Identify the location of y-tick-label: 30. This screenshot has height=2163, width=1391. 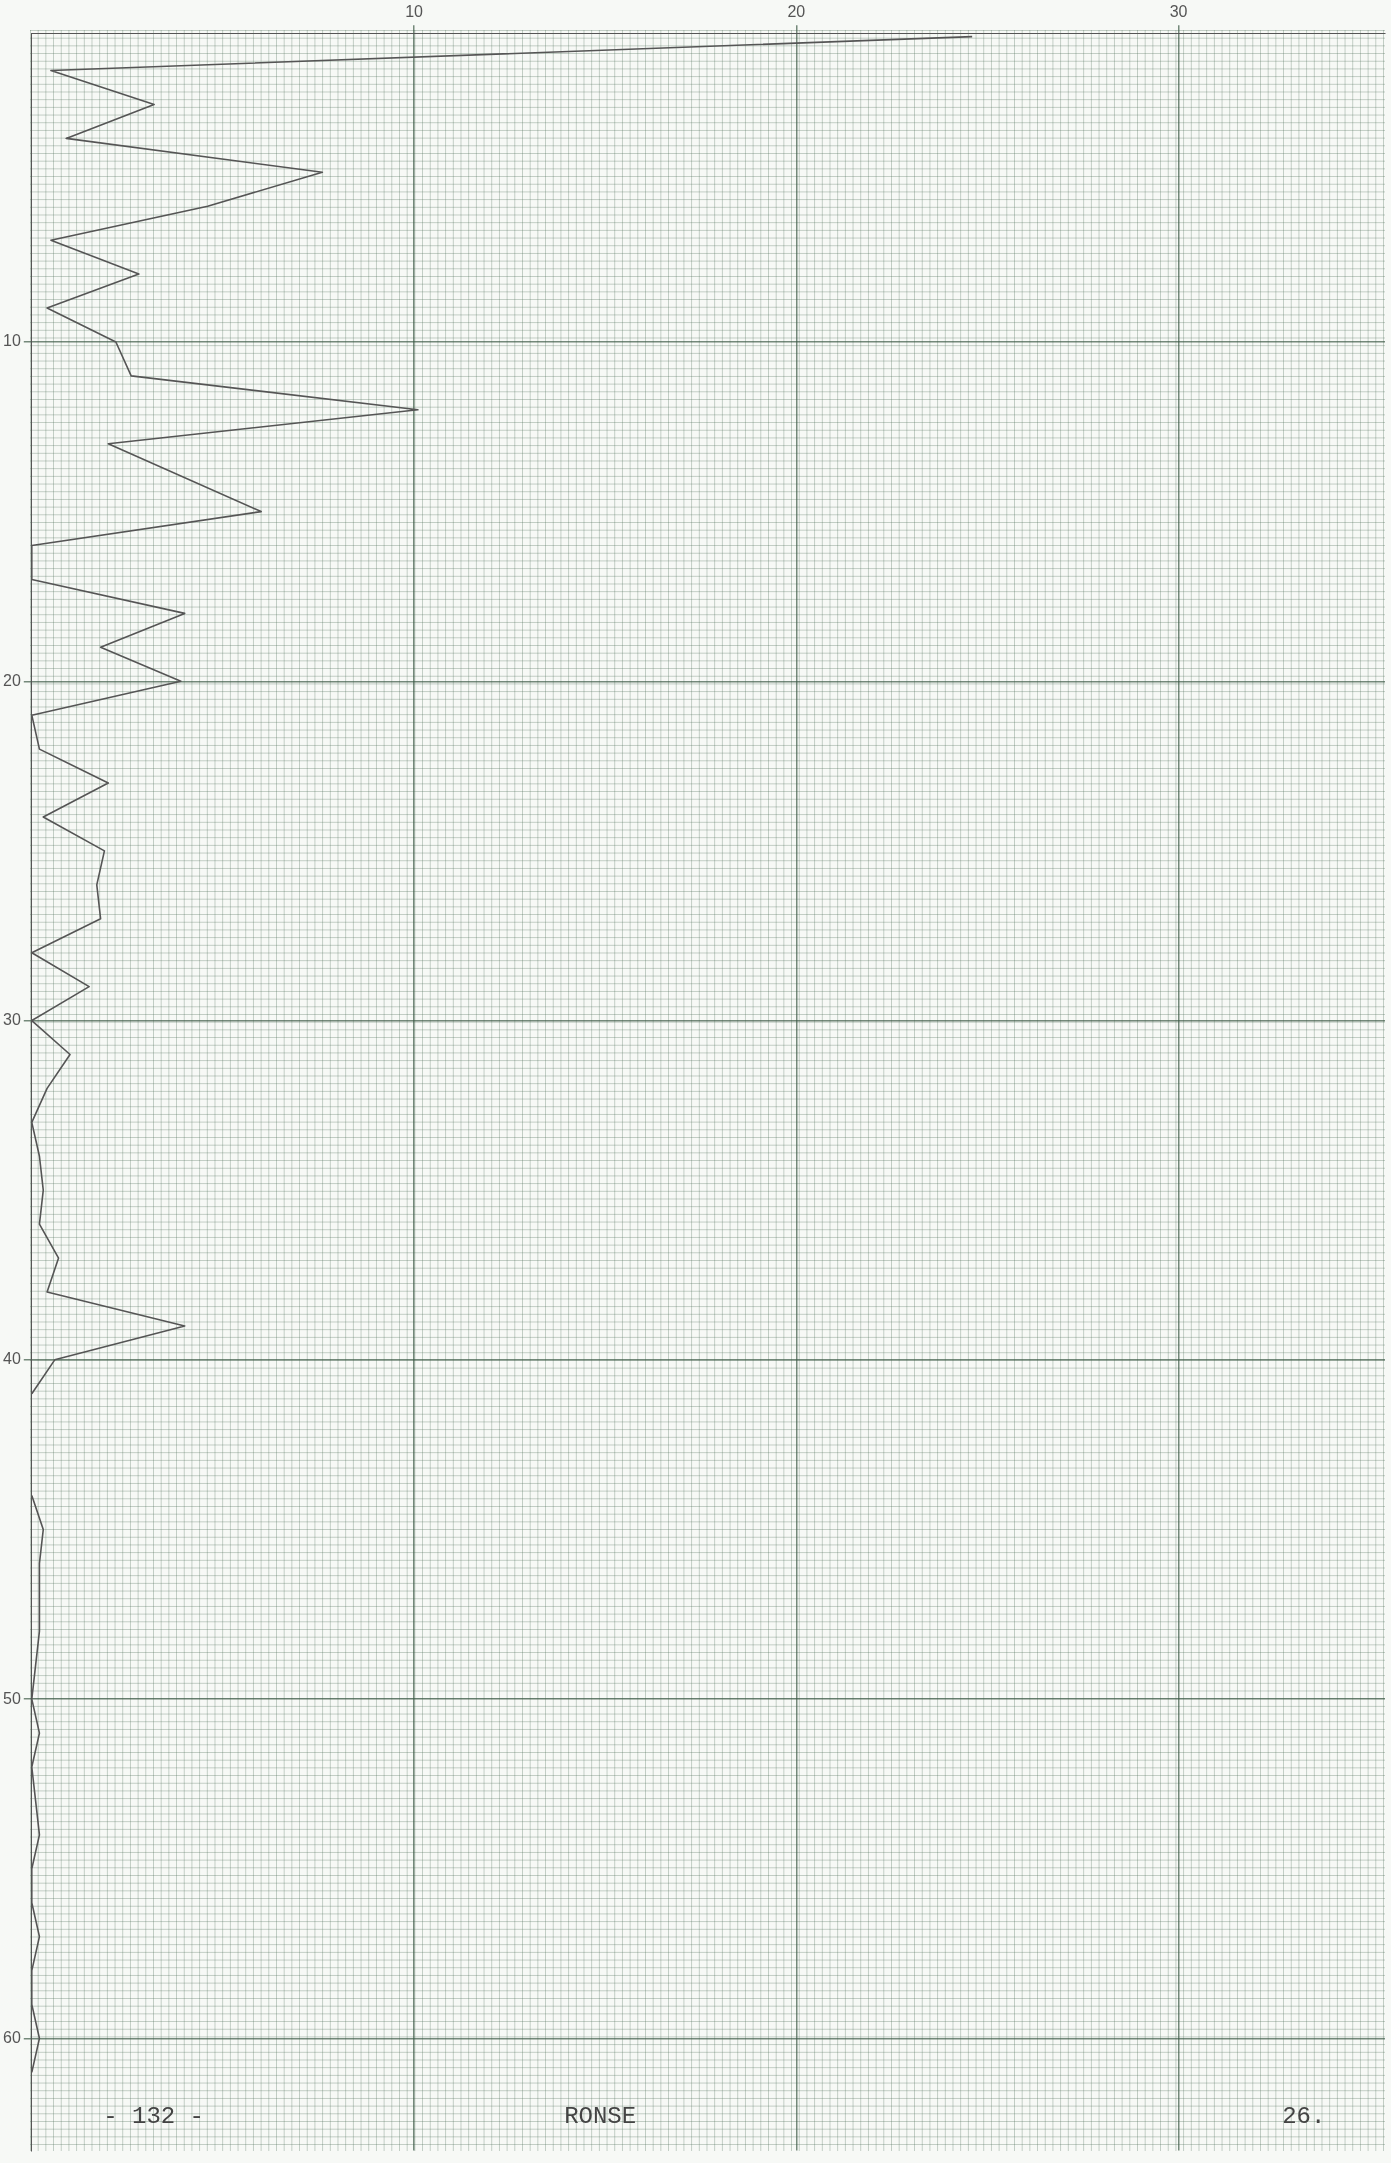
(12, 1019).